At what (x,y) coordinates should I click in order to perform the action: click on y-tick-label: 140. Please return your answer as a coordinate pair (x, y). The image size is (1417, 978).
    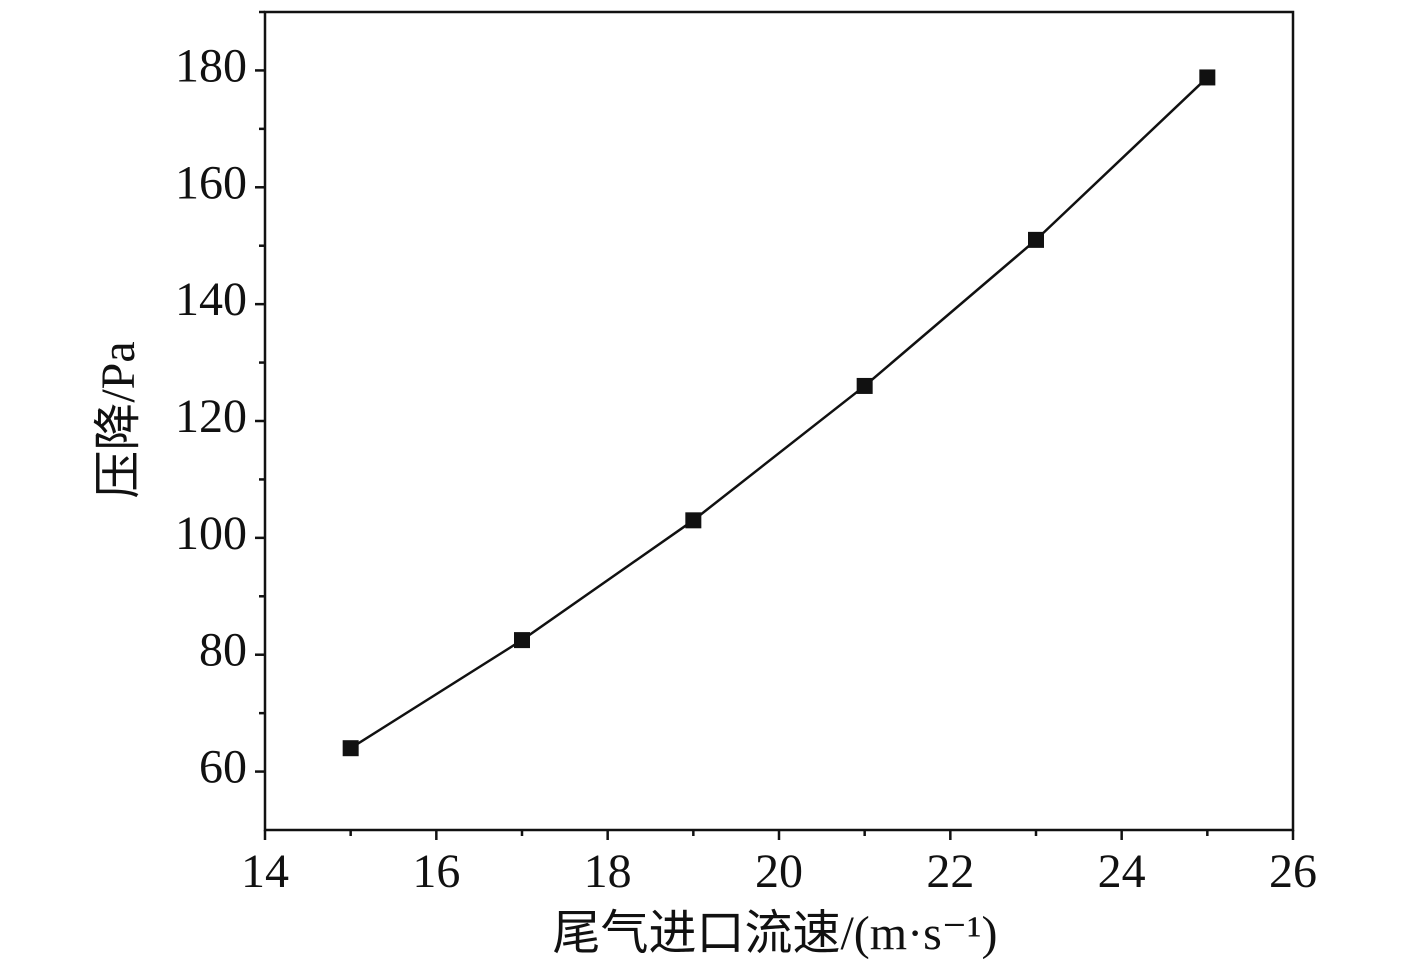
    Looking at the image, I should click on (211, 299).